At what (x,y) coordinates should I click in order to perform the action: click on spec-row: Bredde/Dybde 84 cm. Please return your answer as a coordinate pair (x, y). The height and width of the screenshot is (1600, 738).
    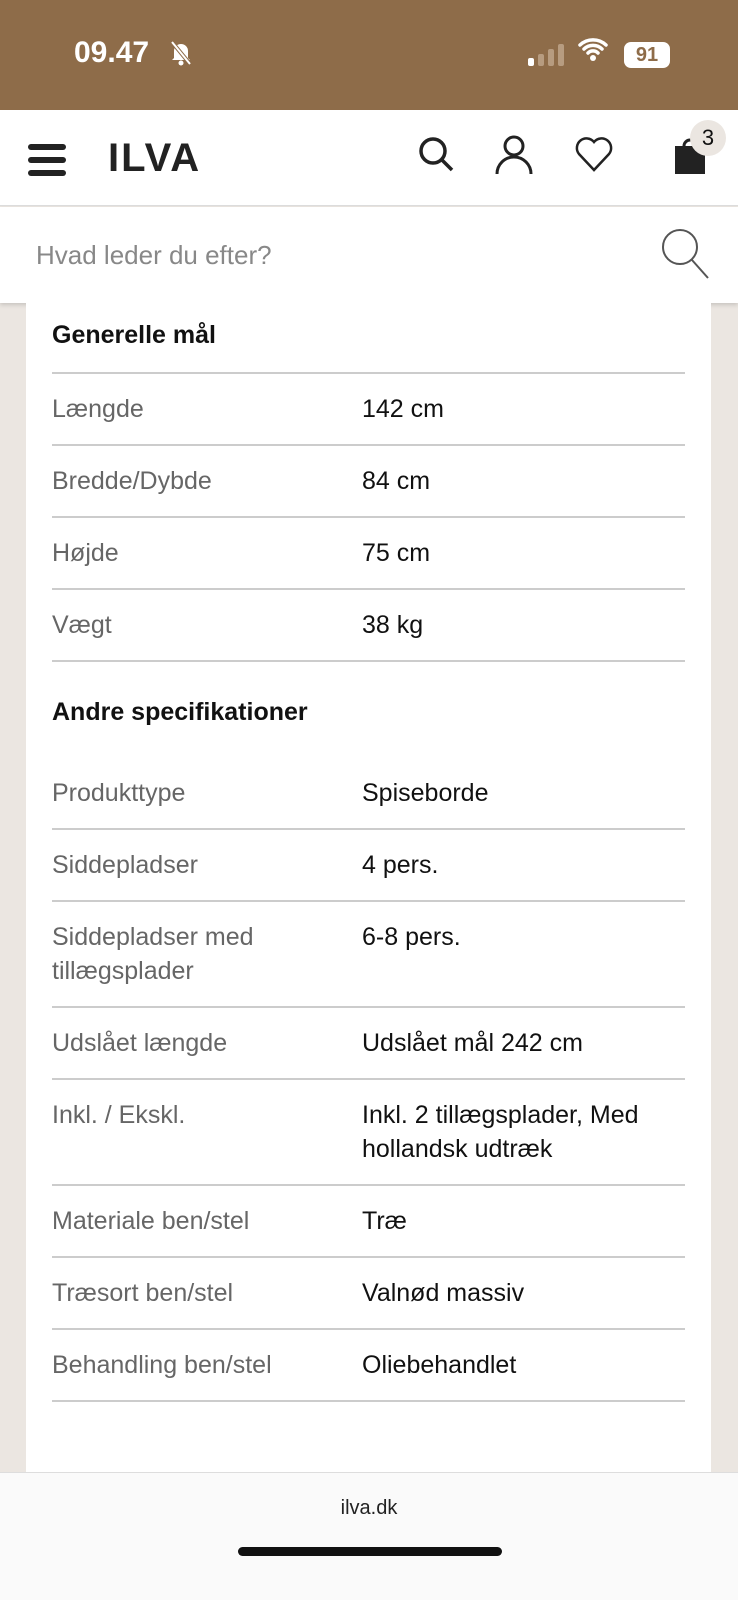
    Looking at the image, I should click on (368, 482).